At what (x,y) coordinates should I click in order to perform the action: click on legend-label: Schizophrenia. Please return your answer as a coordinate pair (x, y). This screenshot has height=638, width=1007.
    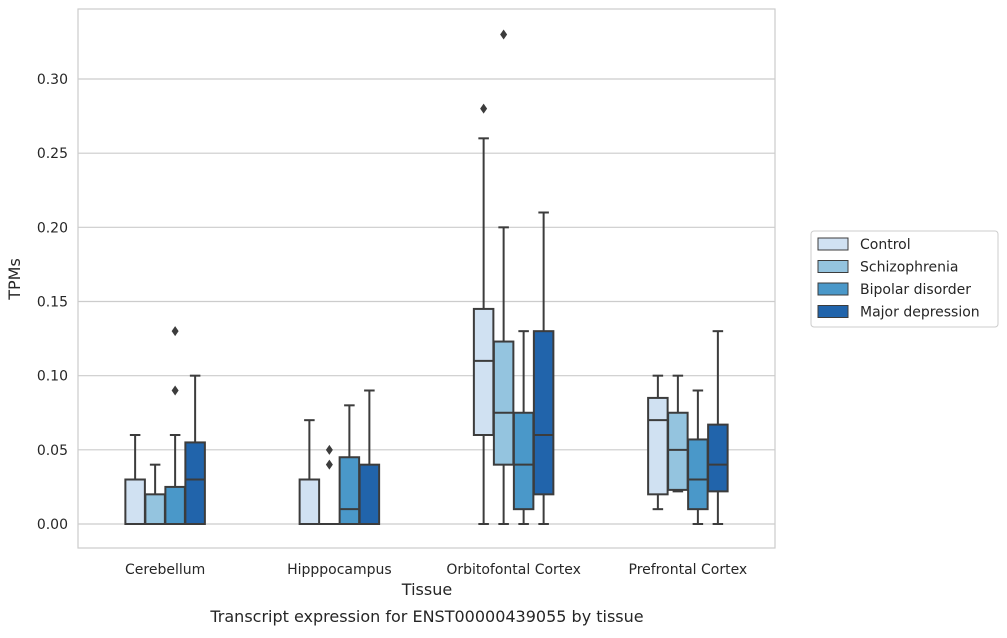
    Looking at the image, I should click on (909, 268).